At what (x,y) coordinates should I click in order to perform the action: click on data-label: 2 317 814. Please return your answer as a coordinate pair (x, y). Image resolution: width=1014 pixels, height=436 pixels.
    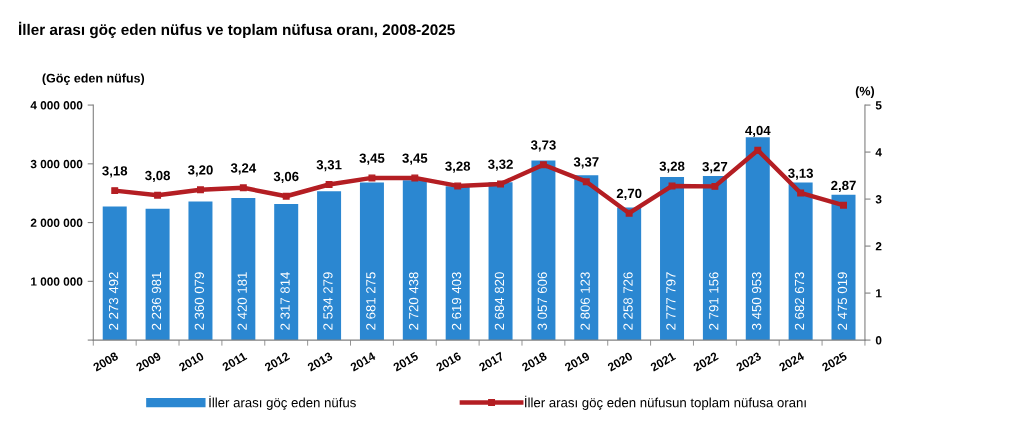
    Looking at the image, I should click on (285, 301).